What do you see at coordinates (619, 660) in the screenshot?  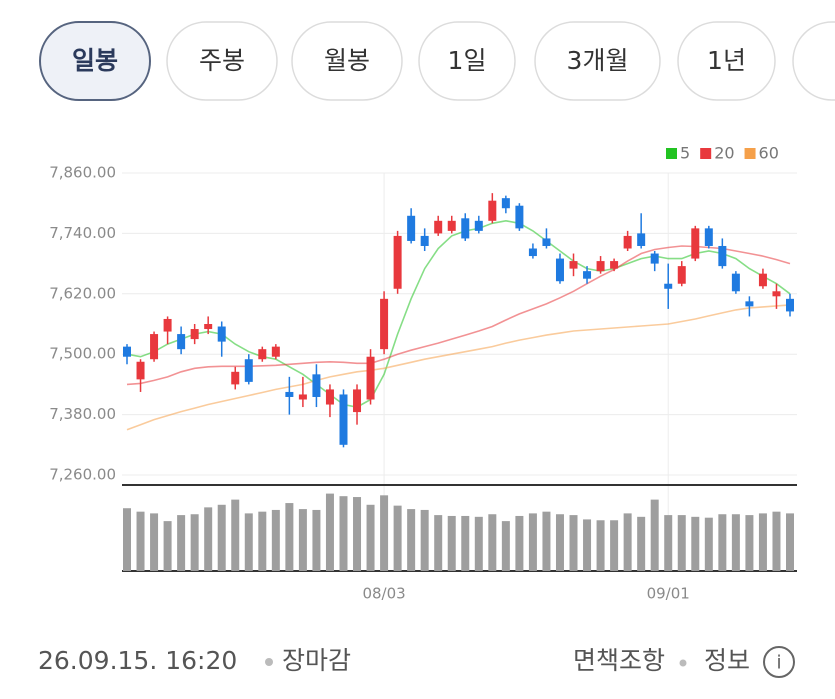 I see `disclaimer-link: 면책조항` at bounding box center [619, 660].